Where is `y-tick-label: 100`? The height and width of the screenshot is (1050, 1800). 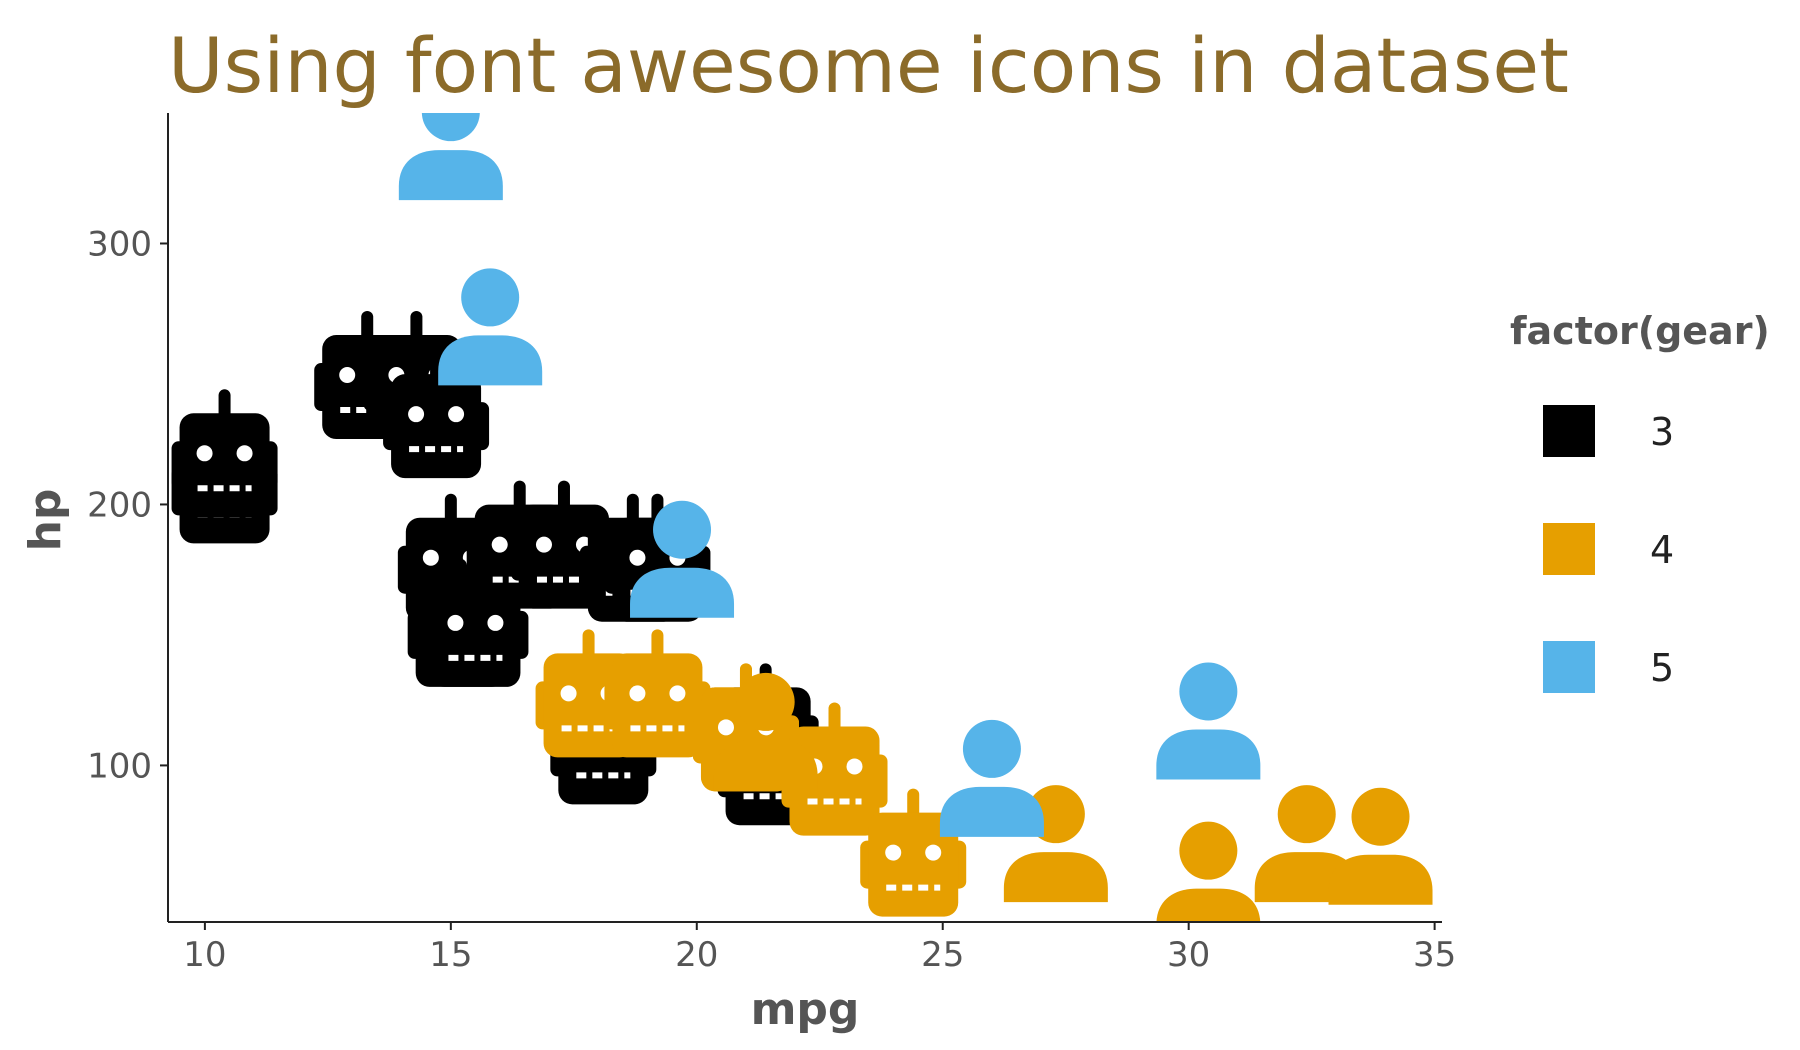
y-tick-label: 100 is located at coordinates (119, 766).